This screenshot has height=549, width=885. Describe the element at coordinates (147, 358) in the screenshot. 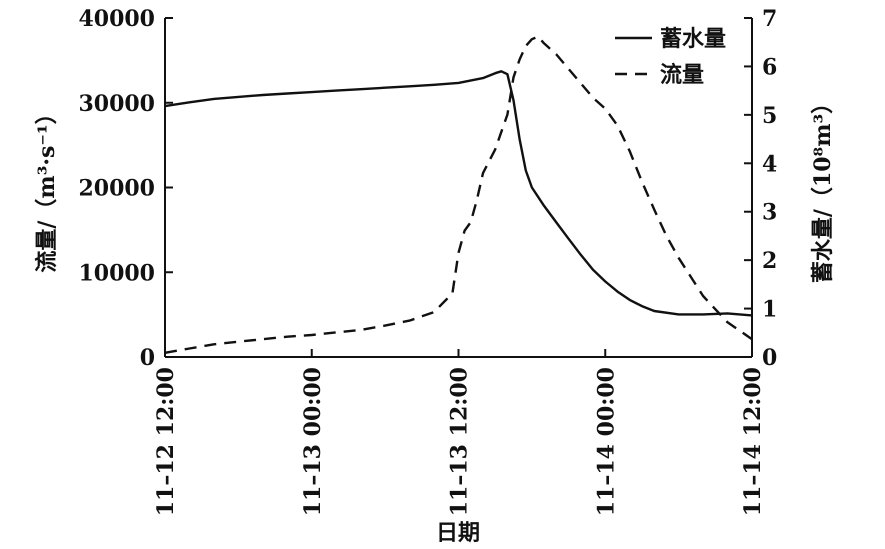

I see `y-left-tick-label: 0` at that location.